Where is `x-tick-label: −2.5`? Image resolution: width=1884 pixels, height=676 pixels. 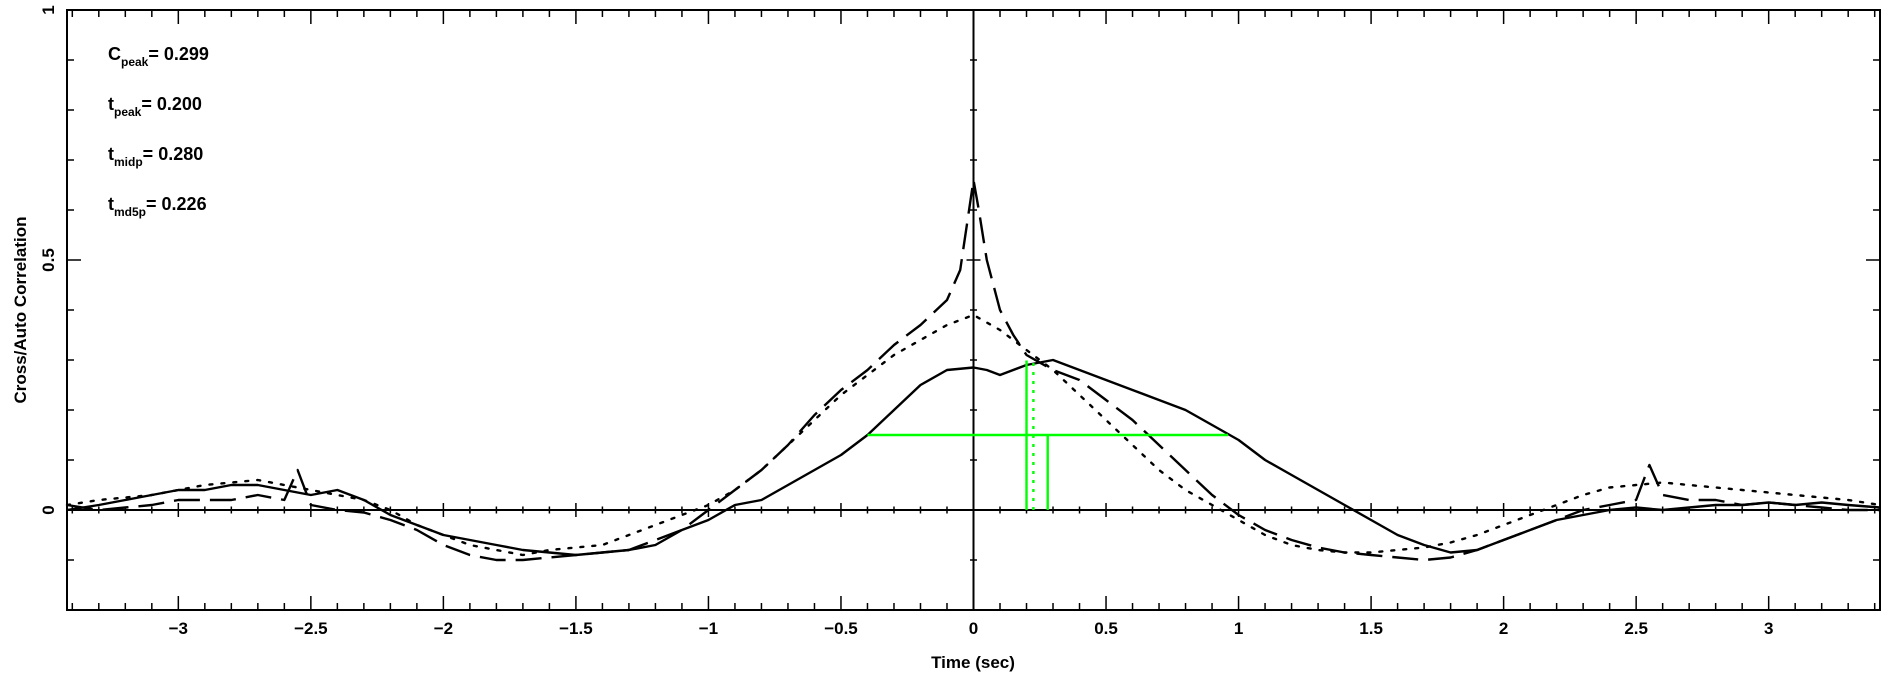 x-tick-label: −2.5 is located at coordinates (311, 628).